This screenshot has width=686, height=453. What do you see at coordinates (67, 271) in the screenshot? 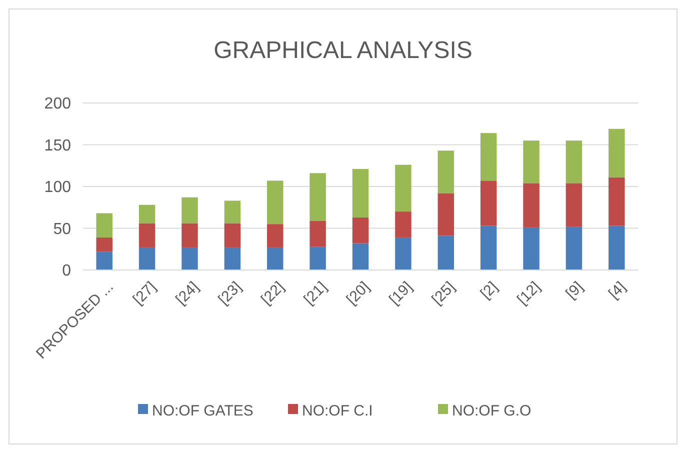
I see `y-tick-label: 0` at bounding box center [67, 271].